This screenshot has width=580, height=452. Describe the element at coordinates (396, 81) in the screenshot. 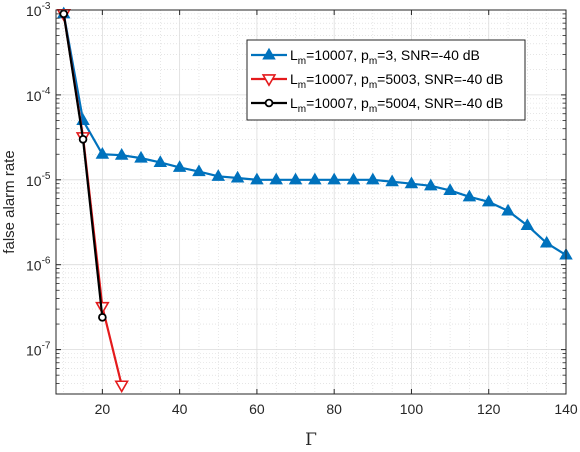

I see `legend-label: Lm=10007, pm=5003, SNR=-40 dB` at that location.